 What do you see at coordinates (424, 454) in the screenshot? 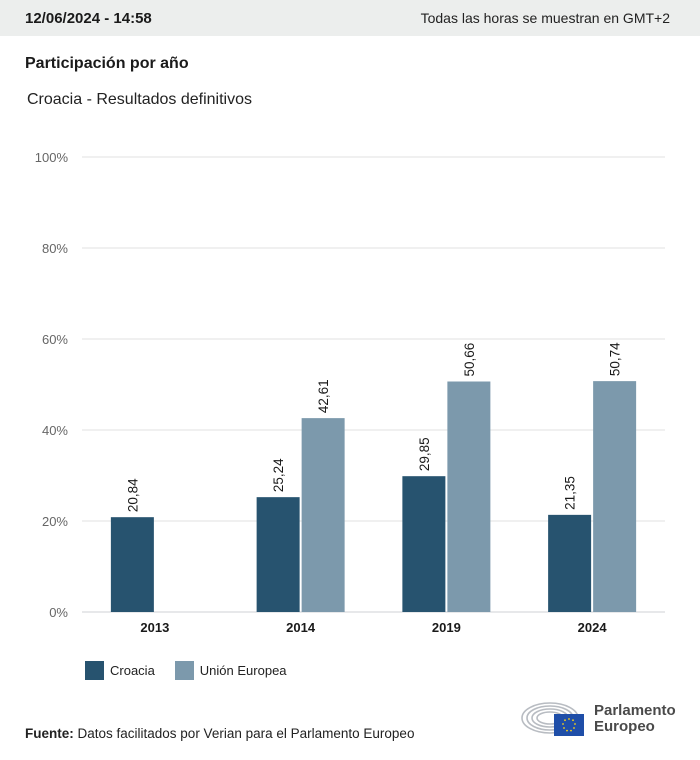
I see `data-label: 29,85` at bounding box center [424, 454].